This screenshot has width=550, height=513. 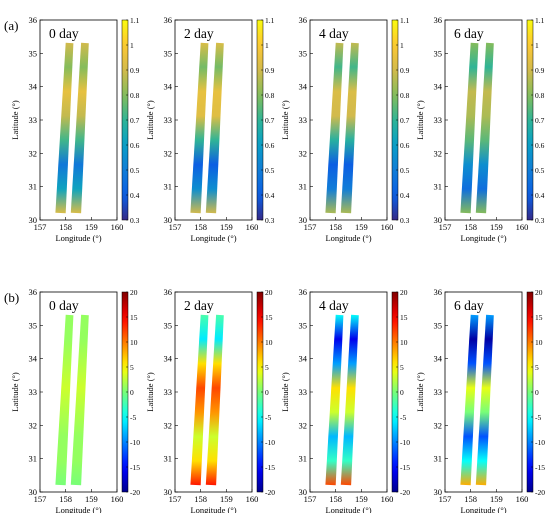 What do you see at coordinates (64, 33) in the screenshot?
I see `panel-title: 0 day` at bounding box center [64, 33].